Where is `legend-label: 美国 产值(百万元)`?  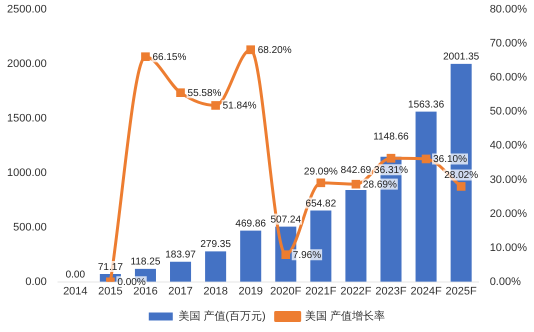 legend-label: 美国 产值(百万元) is located at coordinates (222, 316).